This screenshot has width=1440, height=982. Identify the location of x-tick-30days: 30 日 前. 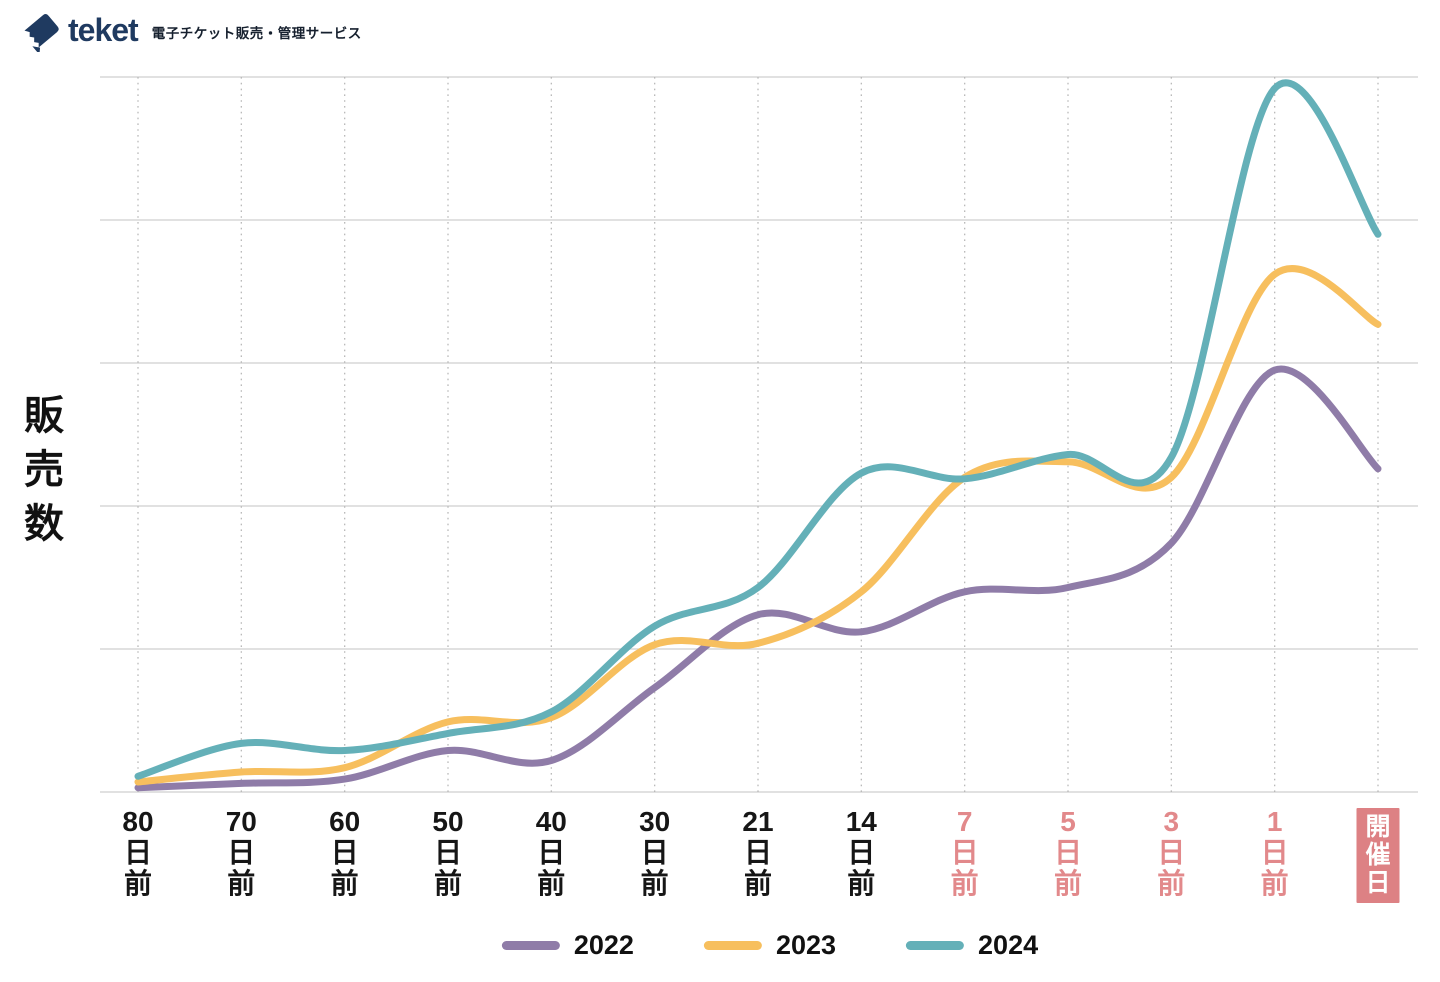
(655, 852).